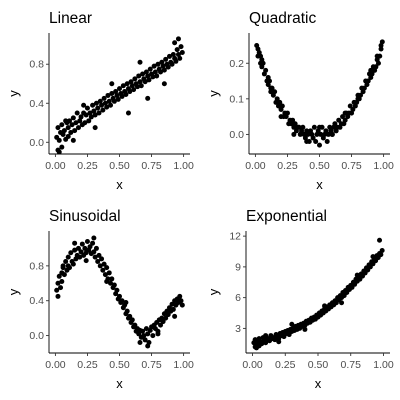 This screenshot has width=400, height=400. Describe the element at coordinates (36, 266) in the screenshot. I see `y-tick-label: 0.8` at that location.